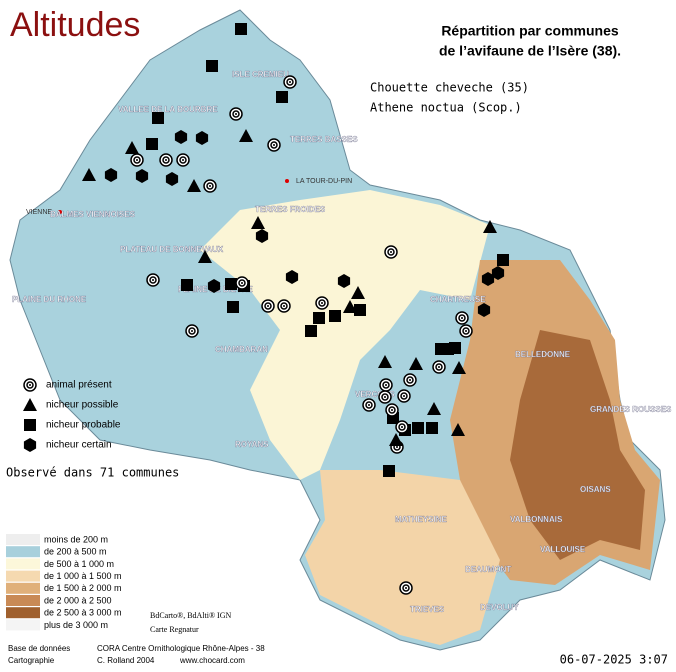 This screenshot has height=672, width=676. I want to click on place-label: MATHEYSINE, so click(421, 519).